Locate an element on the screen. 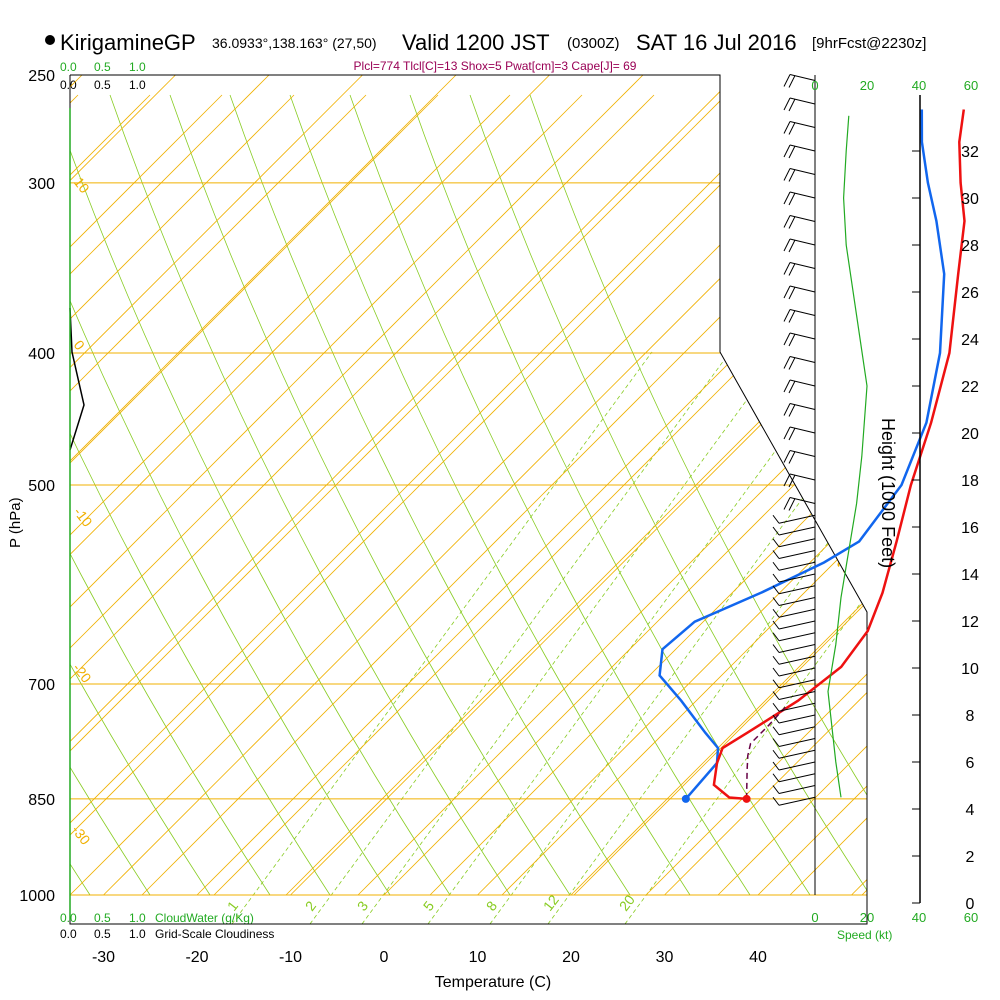  height-tick-label: 0 is located at coordinates (970, 904).